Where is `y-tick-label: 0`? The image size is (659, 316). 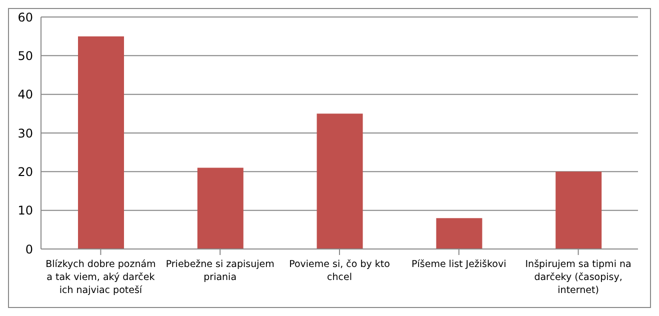 y-tick-label: 0 is located at coordinates (29, 249).